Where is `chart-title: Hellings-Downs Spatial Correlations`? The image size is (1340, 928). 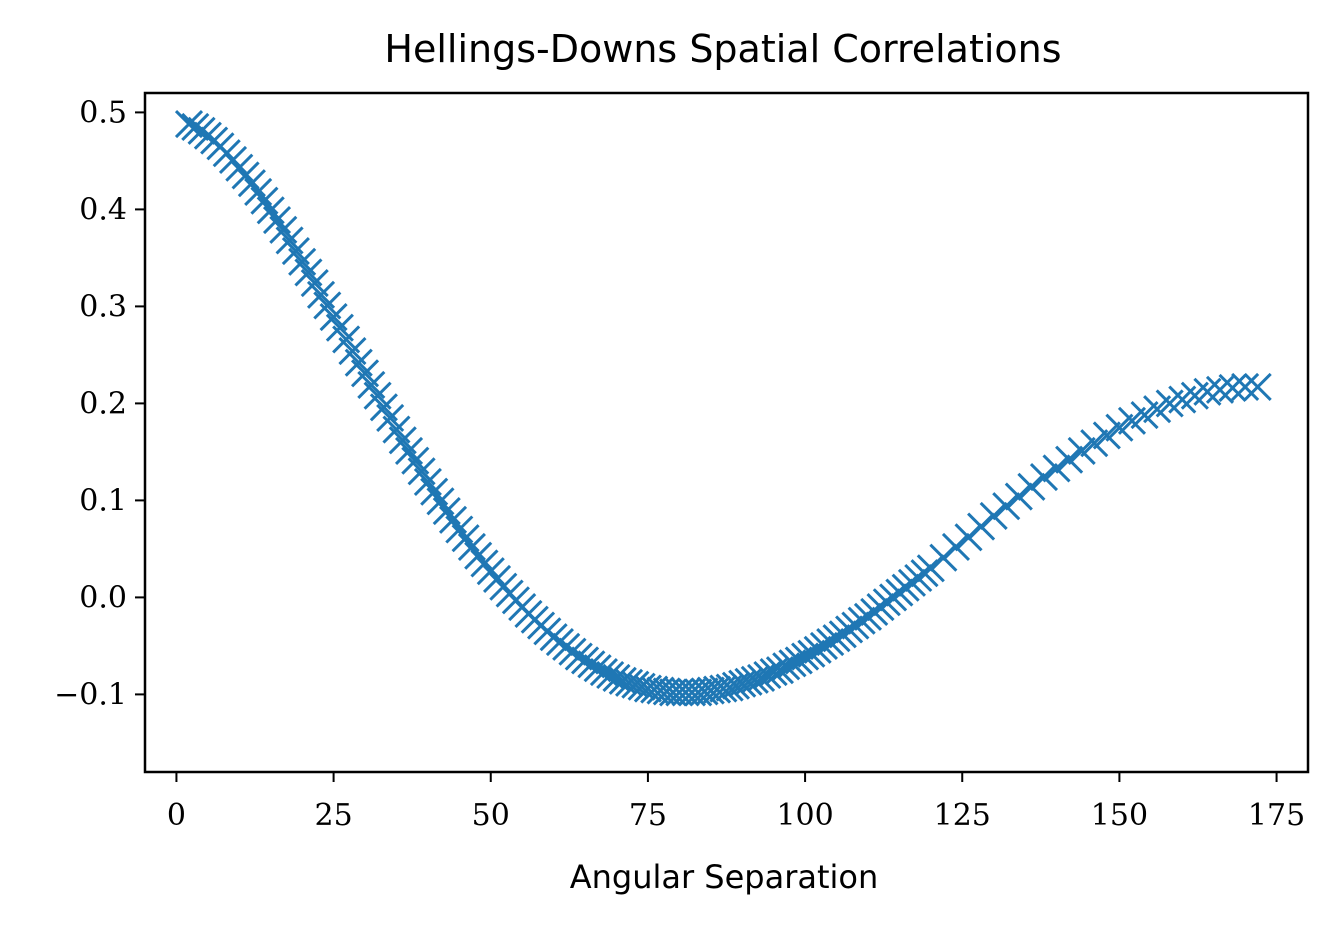
chart-title: Hellings-Downs Spatial Correlations is located at coordinates (722, 49).